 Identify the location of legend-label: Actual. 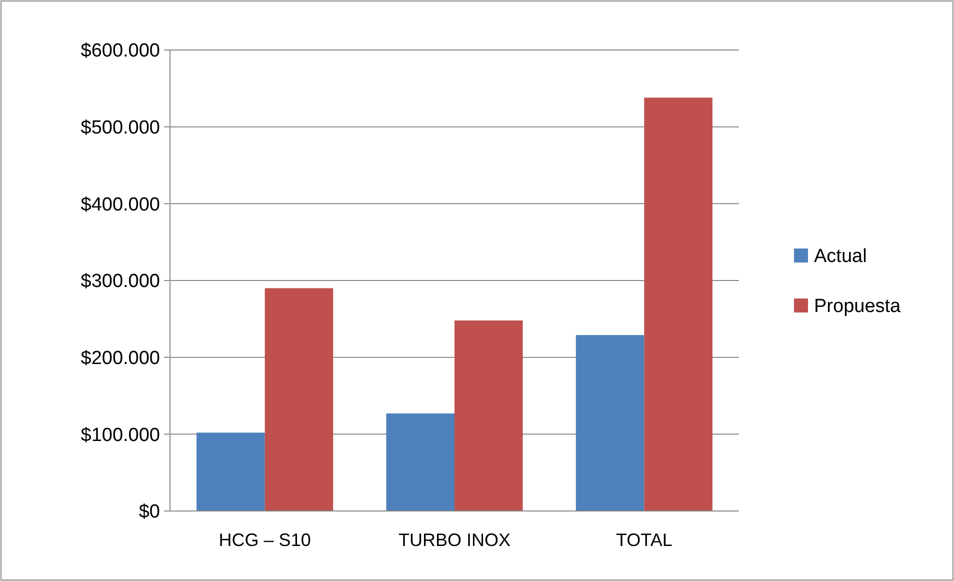
(840, 257).